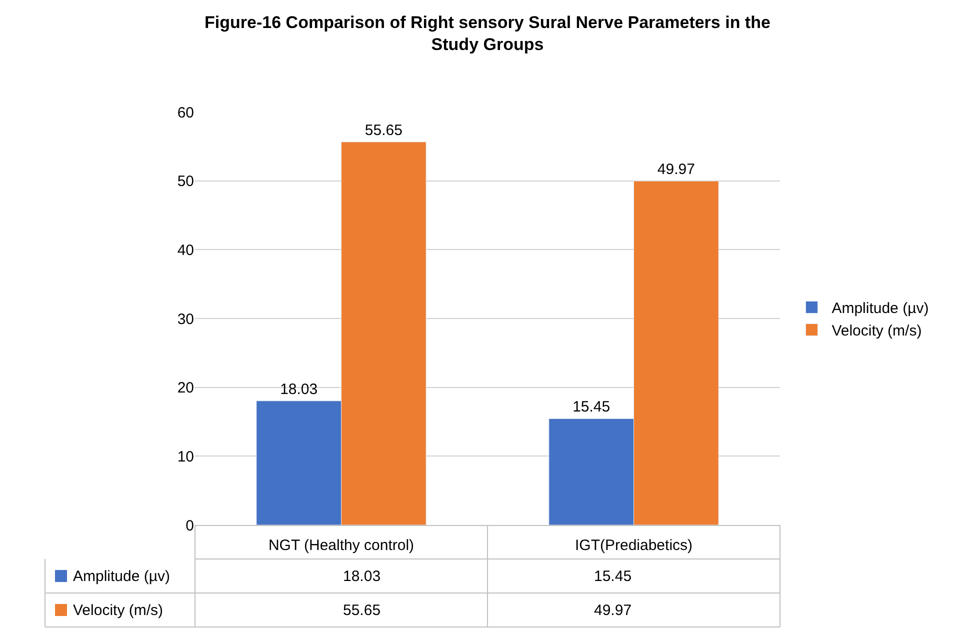 Image resolution: width=978 pixels, height=631 pixels. What do you see at coordinates (185, 181) in the screenshot?
I see `y-tick-label: 50` at bounding box center [185, 181].